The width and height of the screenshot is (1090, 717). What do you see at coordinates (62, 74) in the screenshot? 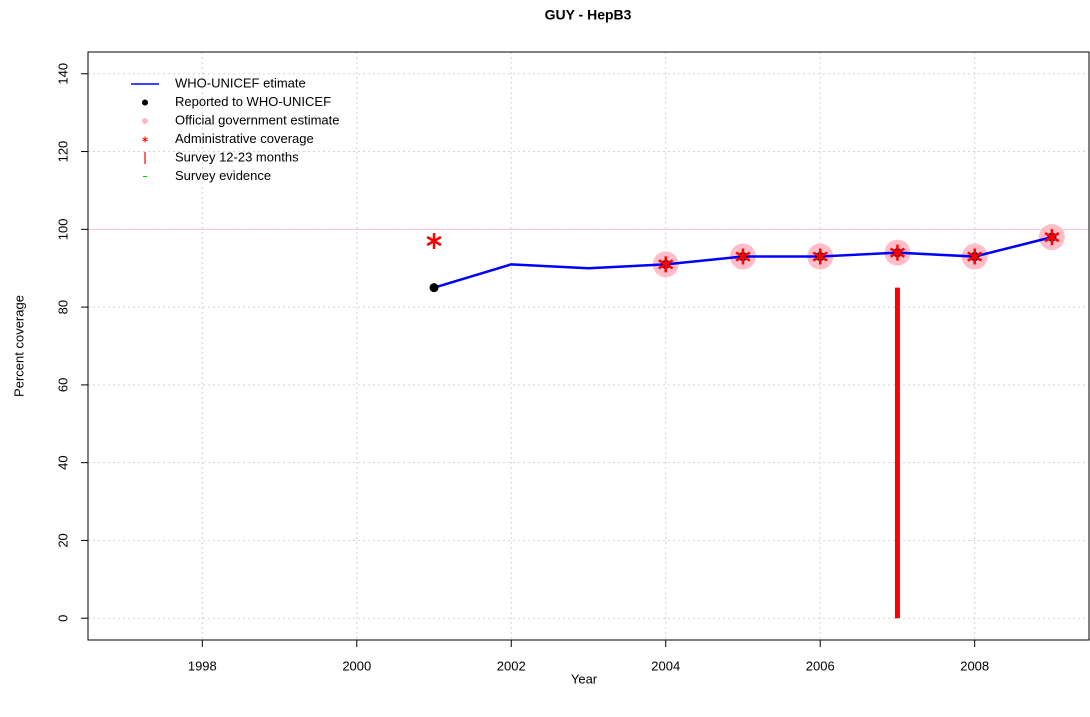
I see `y-tick-label: 140` at bounding box center [62, 74].